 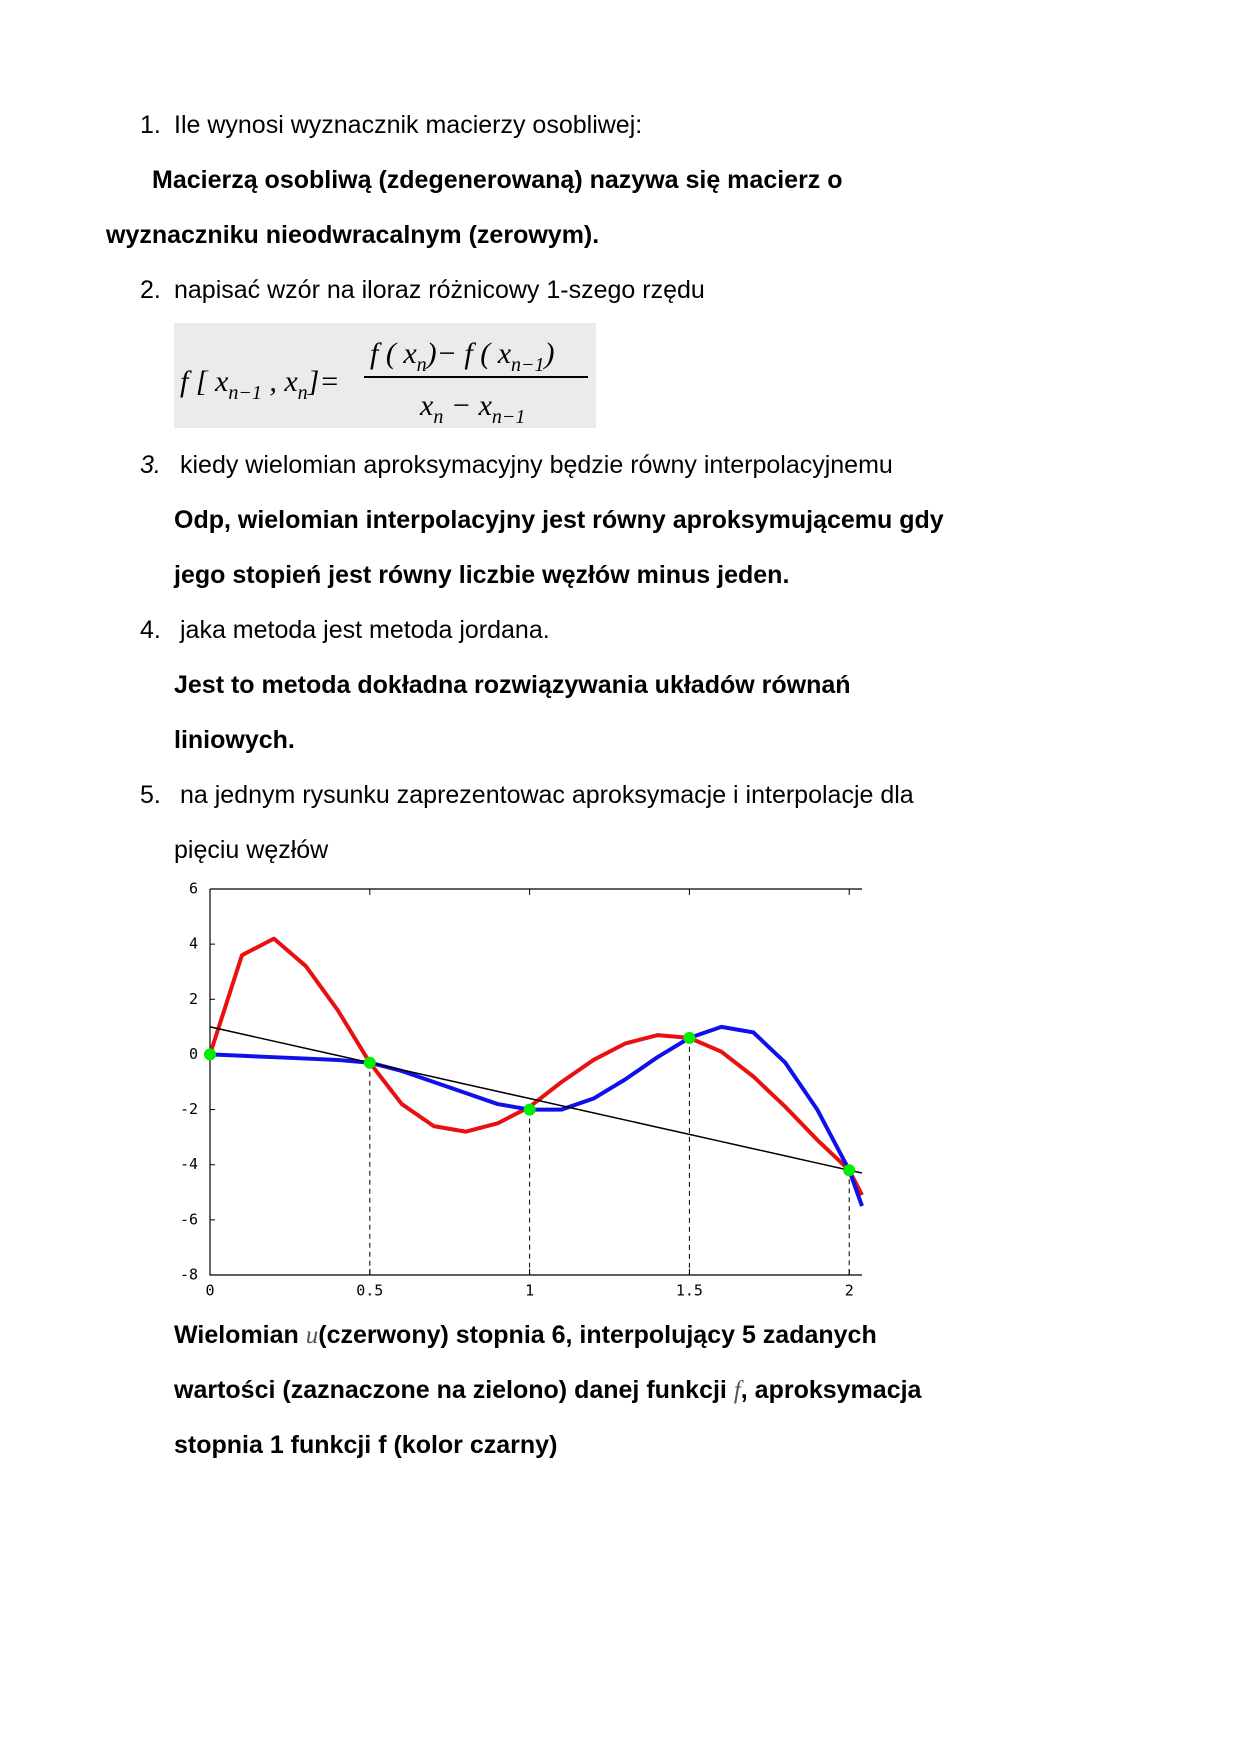 I want to click on y-tick-label: 0, so click(x=193, y=1054).